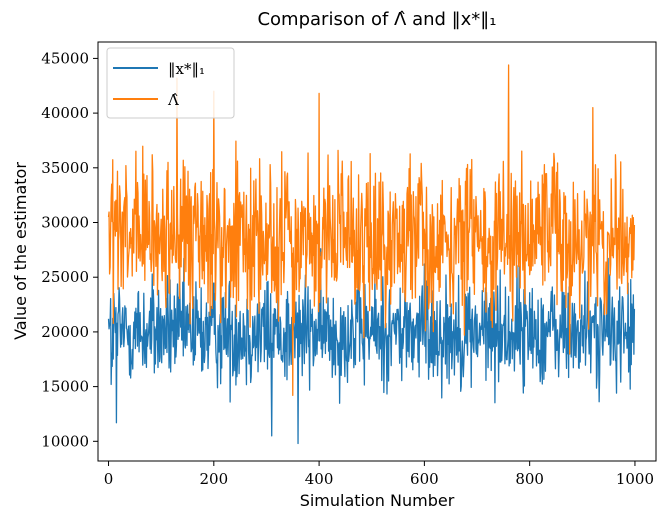 This screenshot has height=511, width=657. Describe the element at coordinates (319, 479) in the screenshot. I see `x-tick-label: 400` at that location.